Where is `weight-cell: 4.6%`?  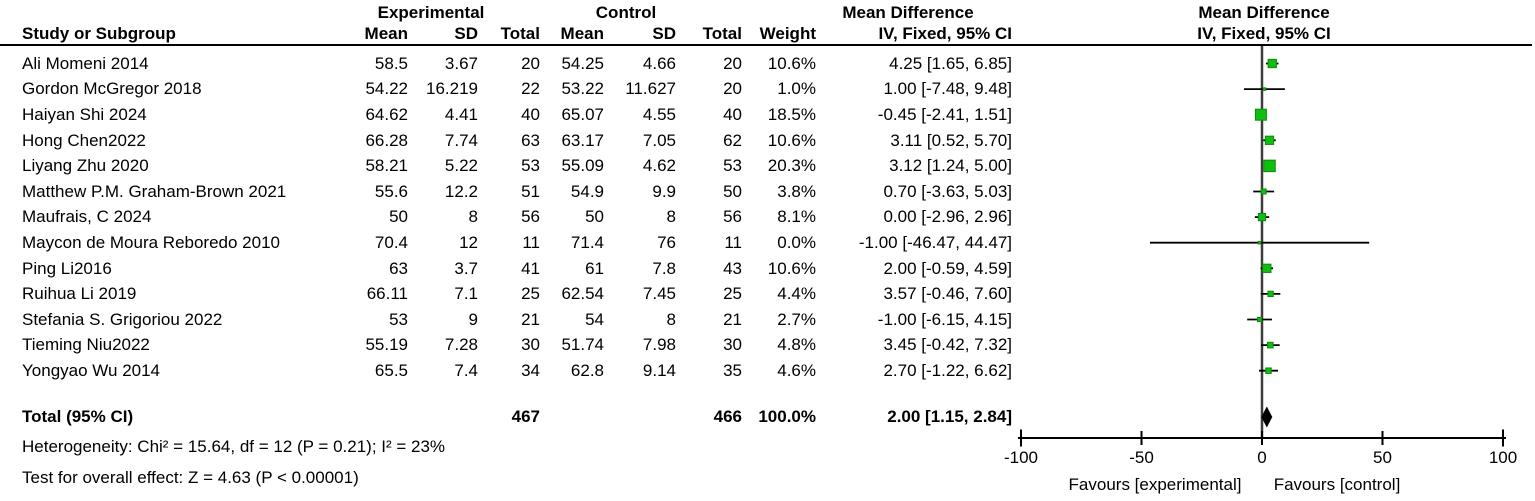 weight-cell: 4.6% is located at coordinates (796, 370).